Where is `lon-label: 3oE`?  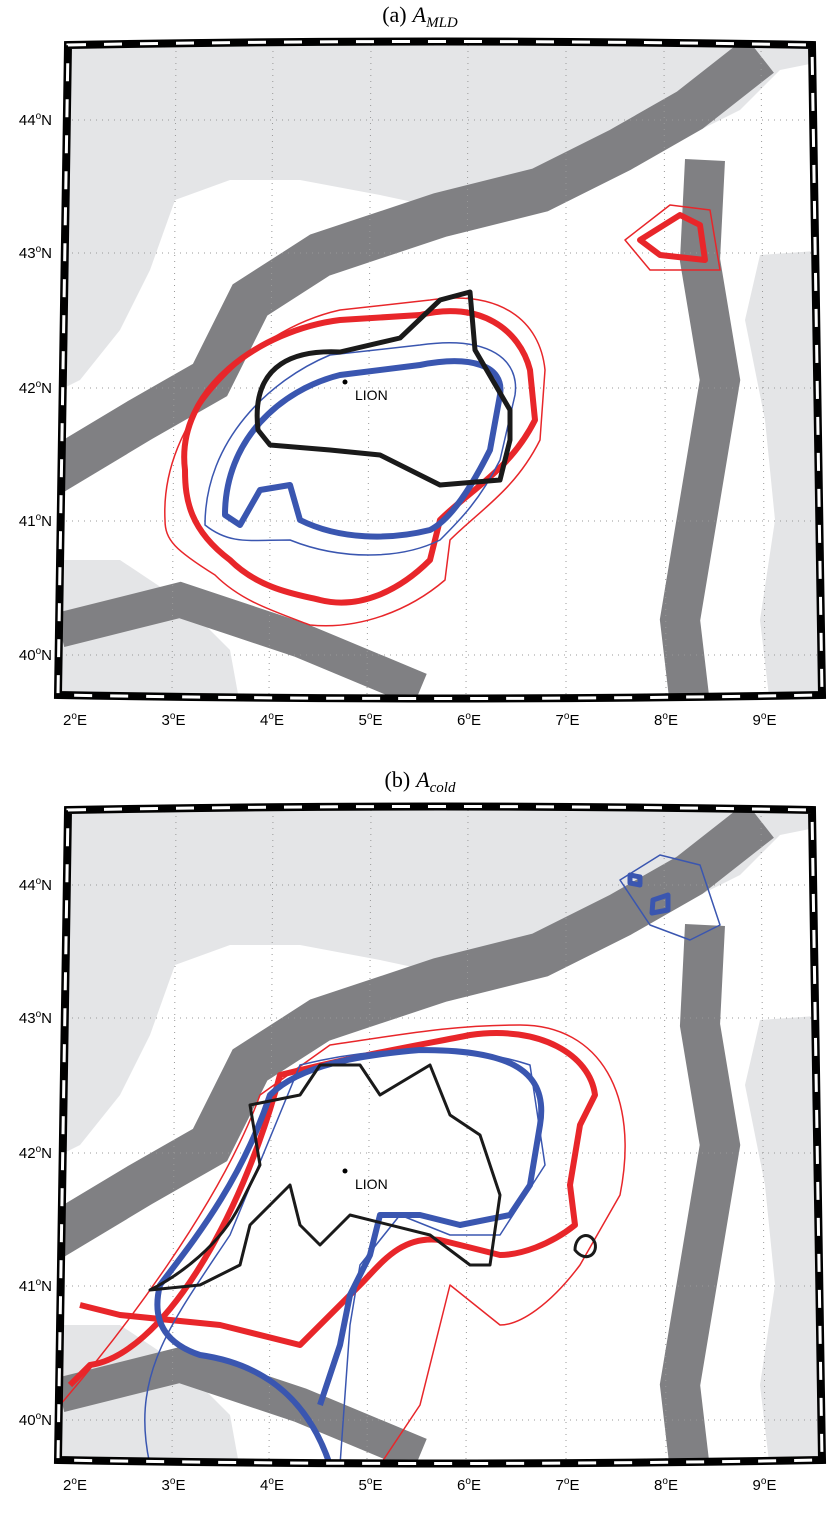 lon-label: 3oE is located at coordinates (174, 1485).